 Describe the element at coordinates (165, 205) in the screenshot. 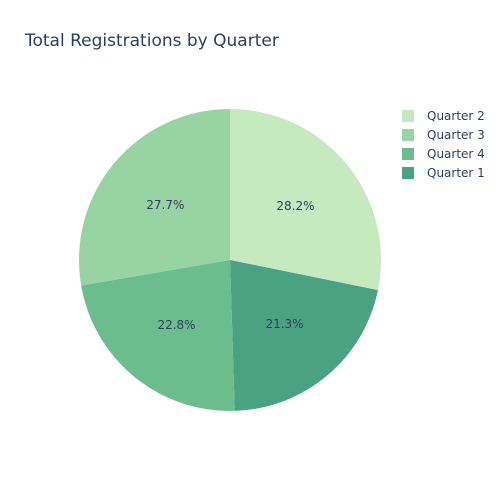

I see `pie-label-quarter-3: 27.7%` at that location.